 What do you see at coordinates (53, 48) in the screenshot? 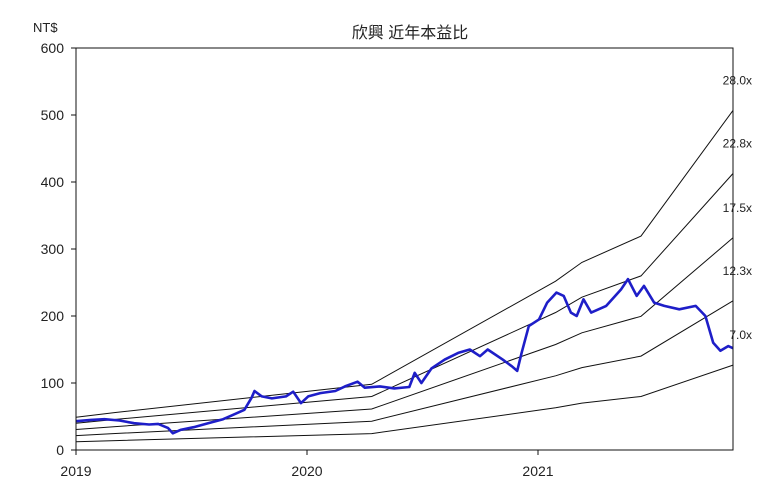
I see `y-tick-label: 600` at bounding box center [53, 48].